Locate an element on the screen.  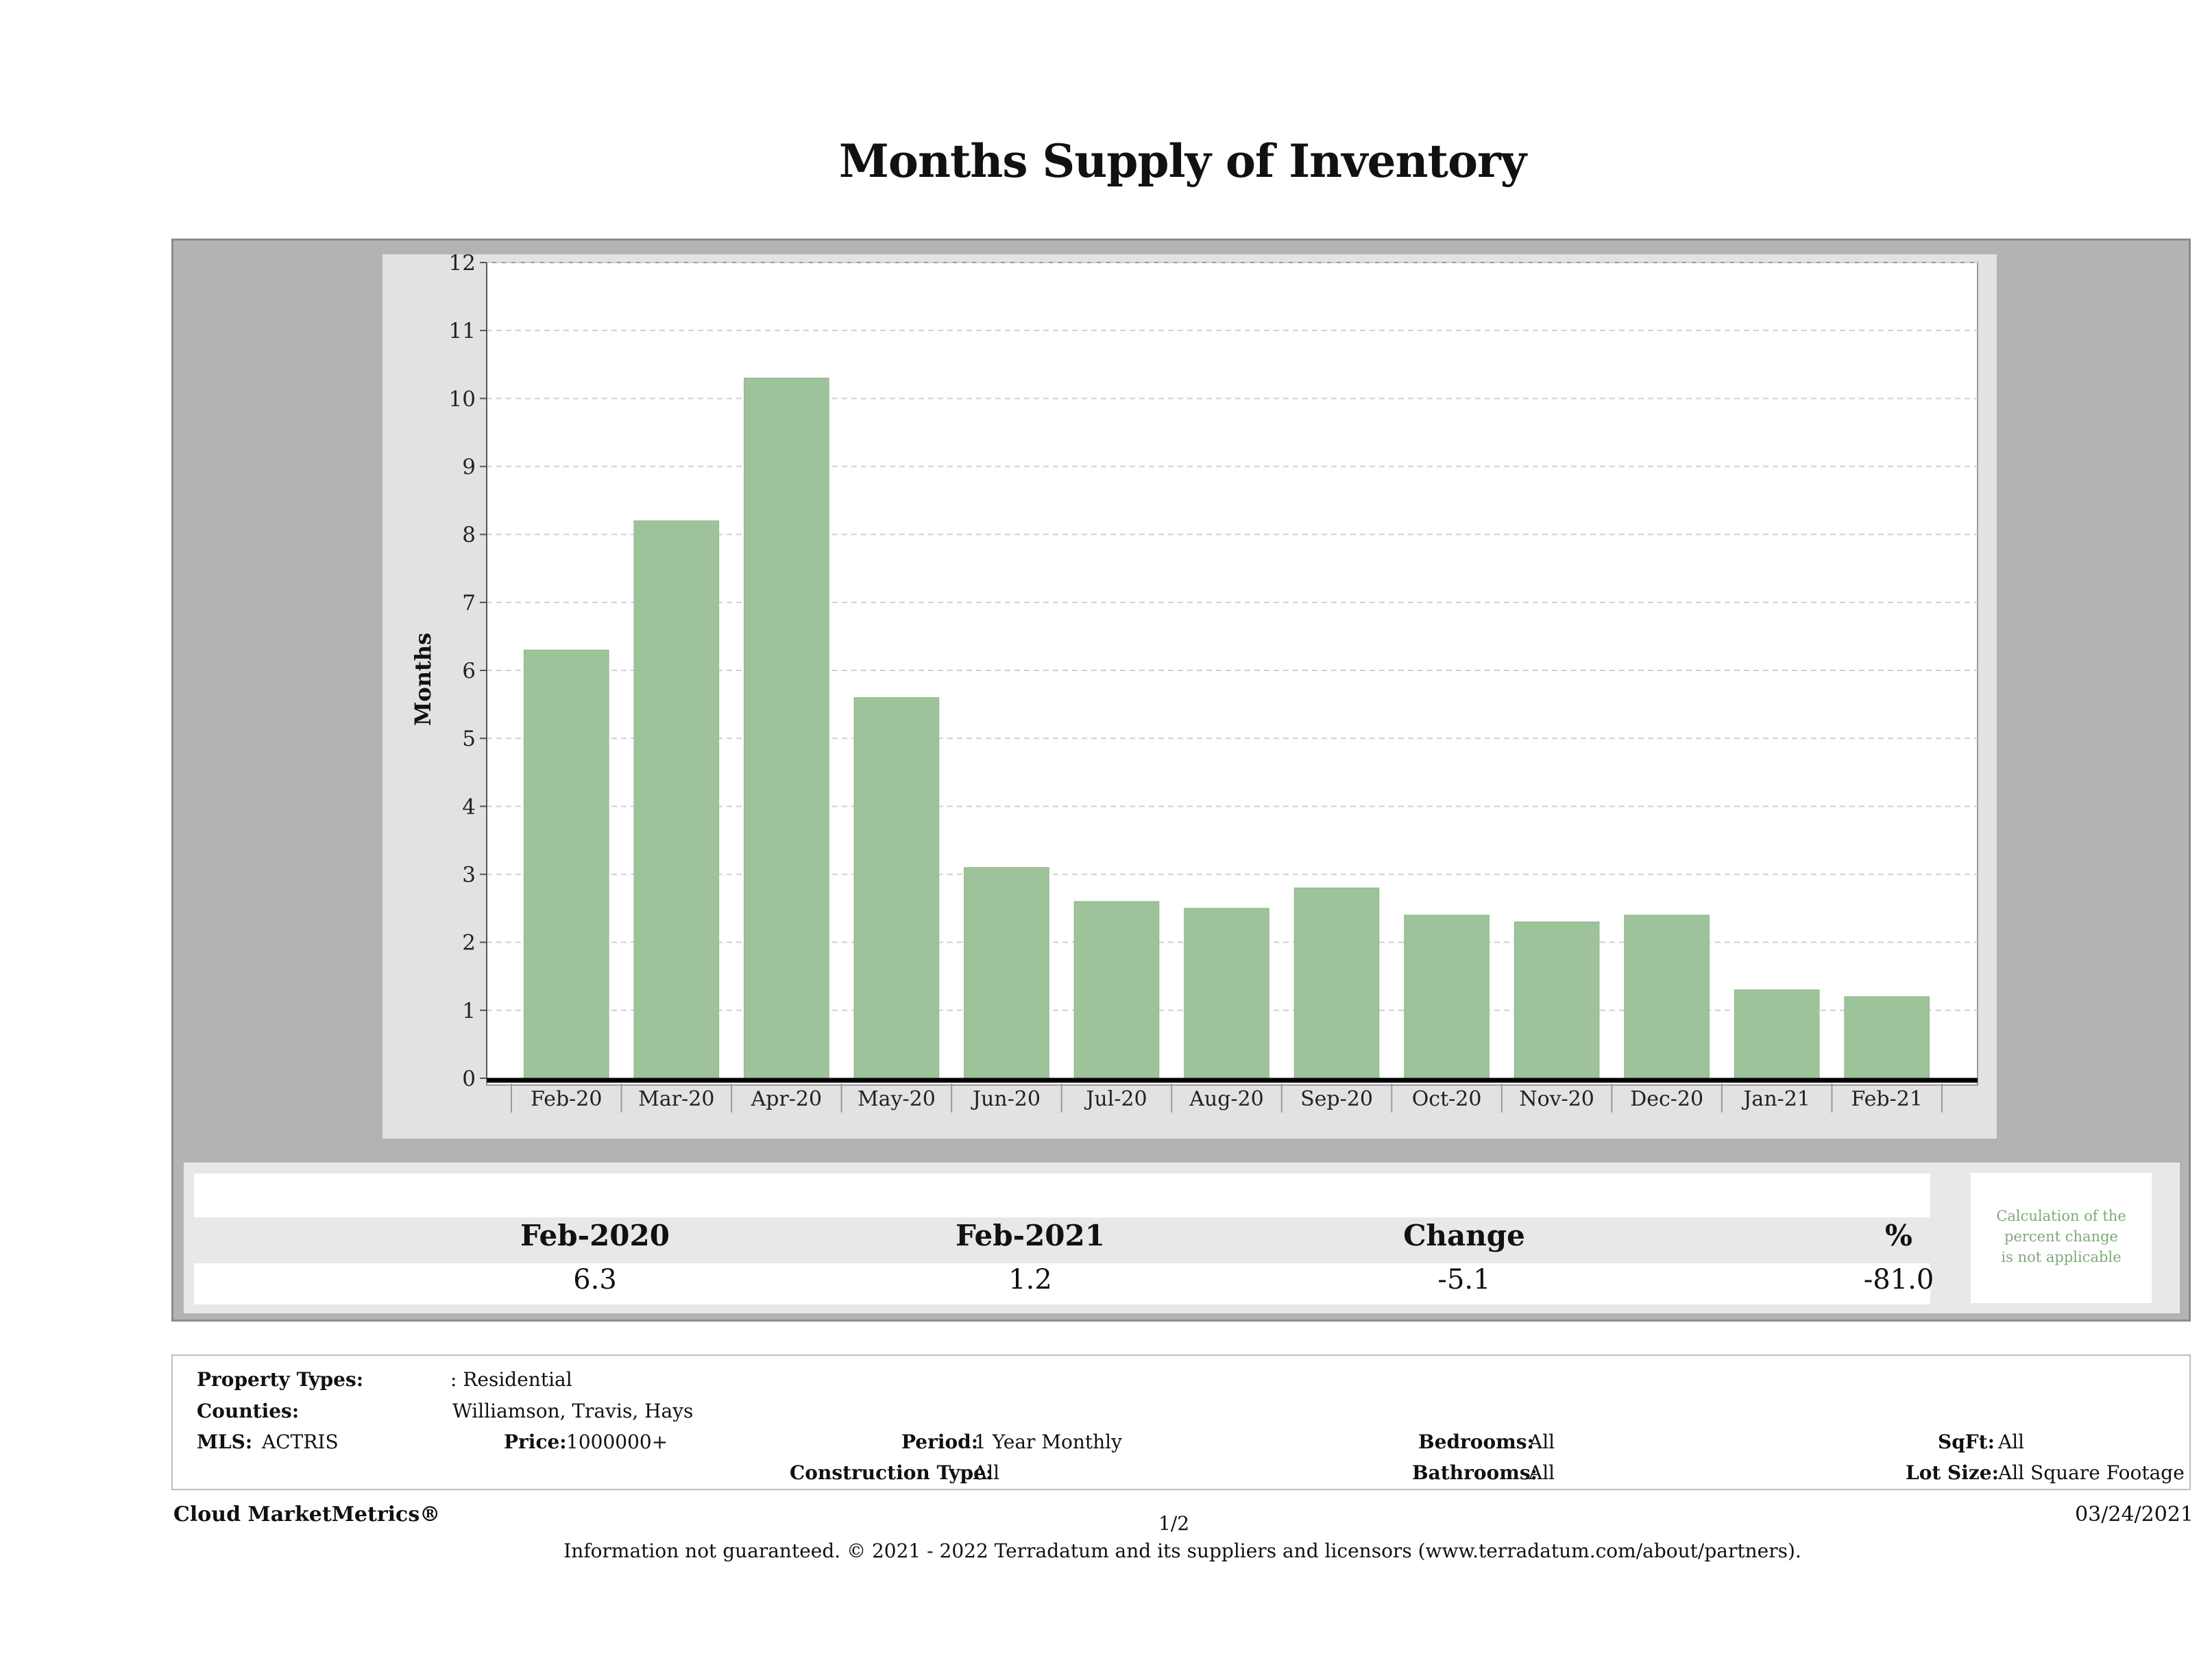
page-title: Months Supply of Inventory is located at coordinates (1182, 161).